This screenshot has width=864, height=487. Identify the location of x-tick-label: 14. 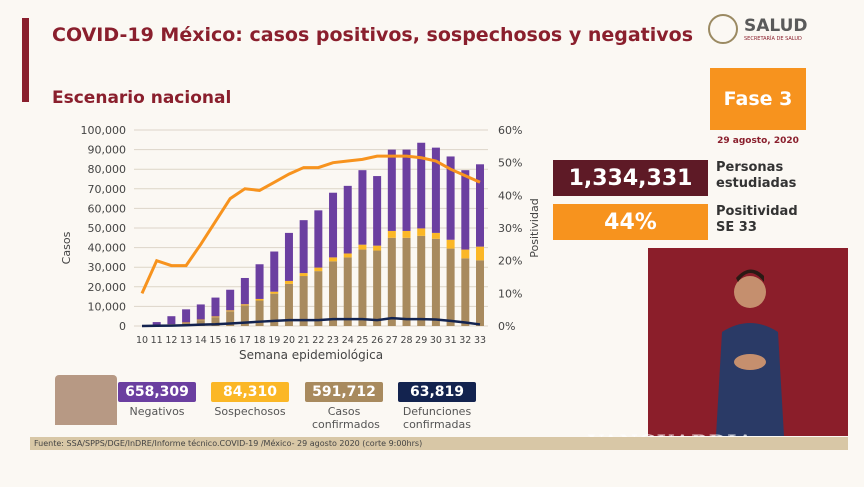
(201, 340).